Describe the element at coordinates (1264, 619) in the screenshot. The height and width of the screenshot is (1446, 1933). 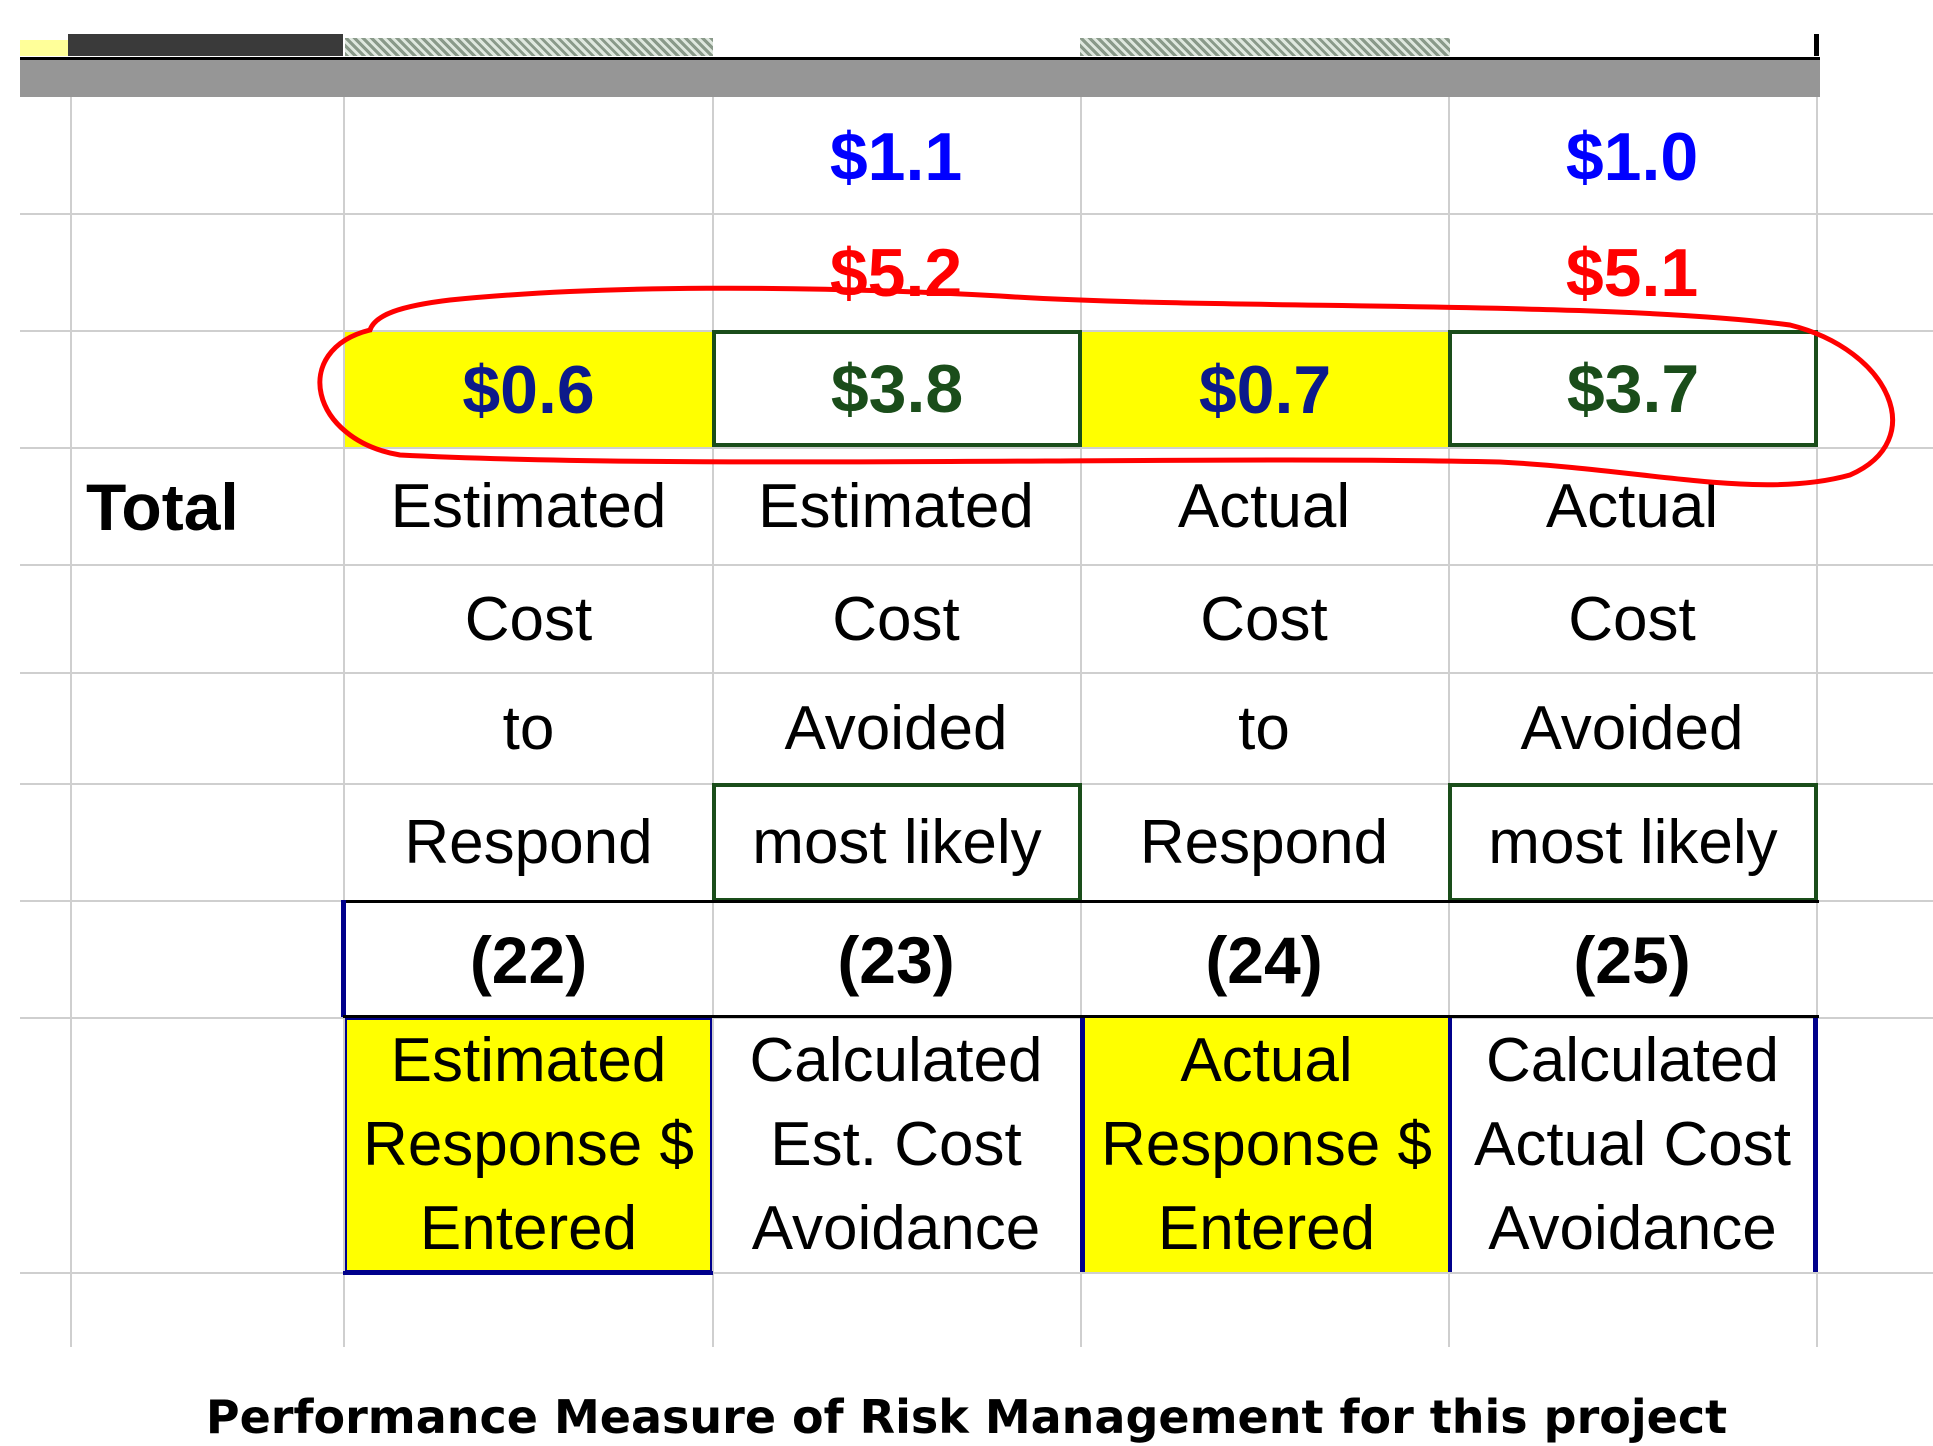
I see `header-col3-line2: Cost` at that location.